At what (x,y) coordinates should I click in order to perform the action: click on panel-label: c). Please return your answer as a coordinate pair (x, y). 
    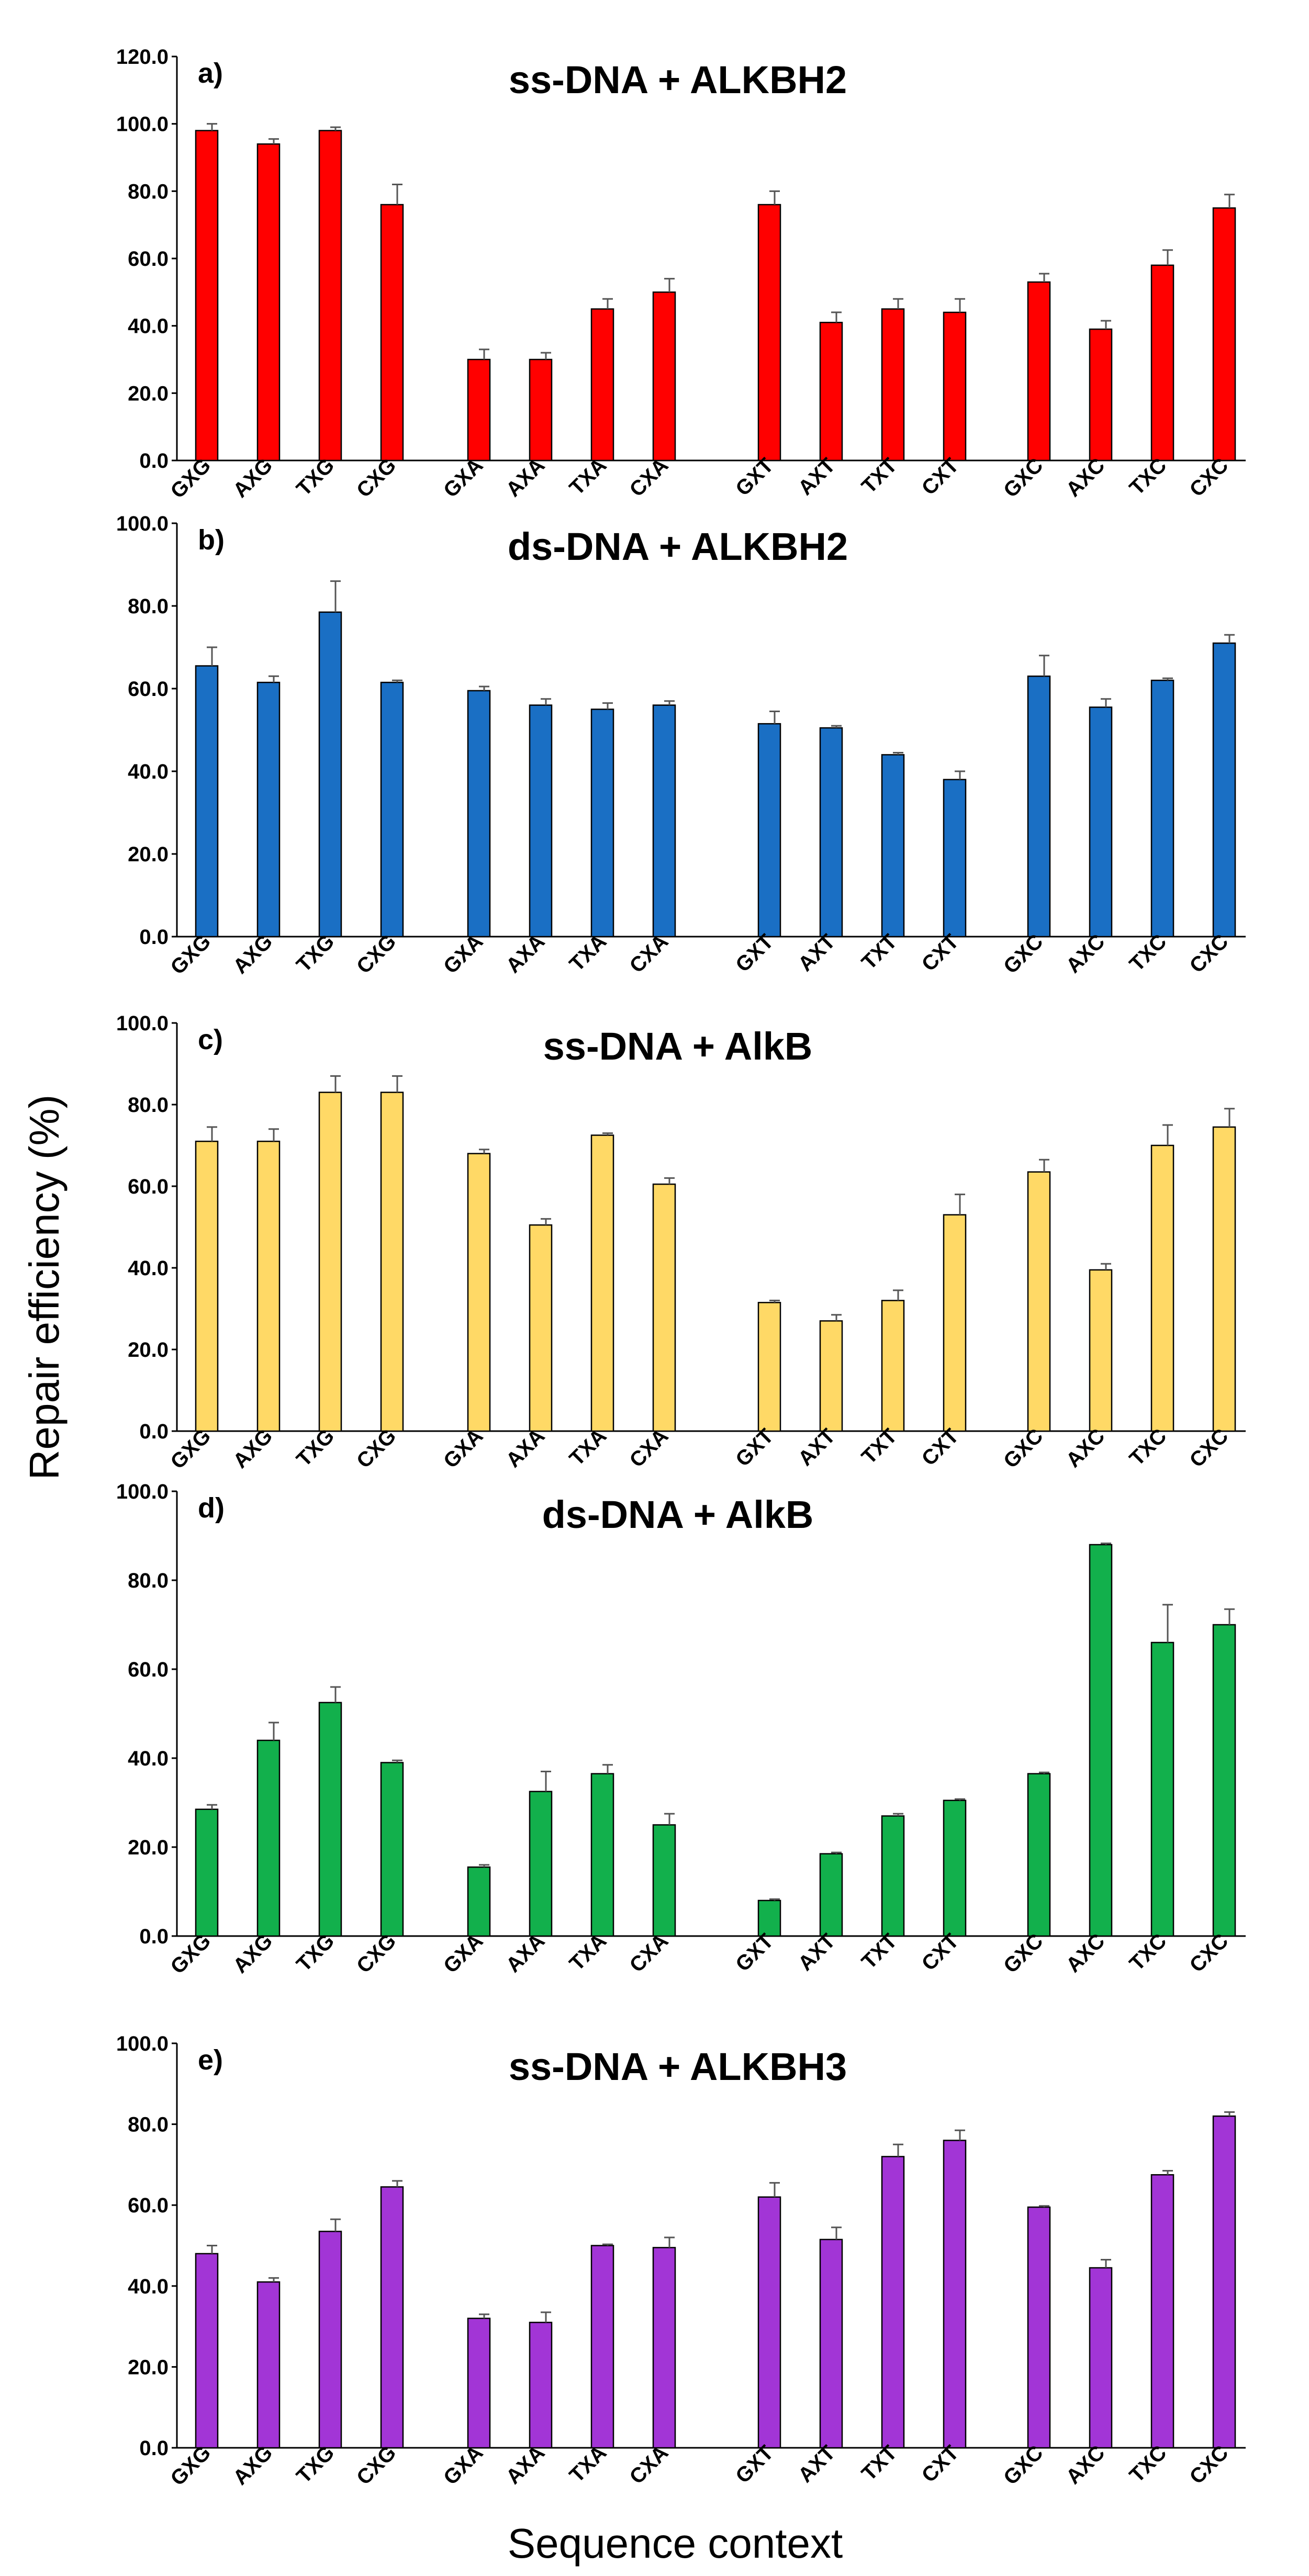
    Looking at the image, I should click on (210, 1039).